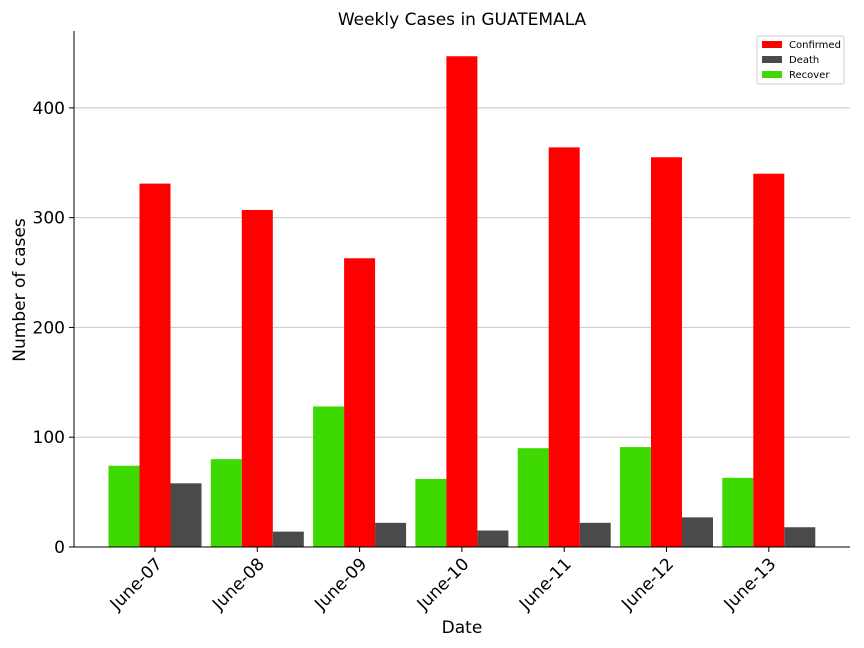 Image resolution: width=864 pixels, height=648 pixels. I want to click on legend: Confirmed Death Recover, so click(800, 60).